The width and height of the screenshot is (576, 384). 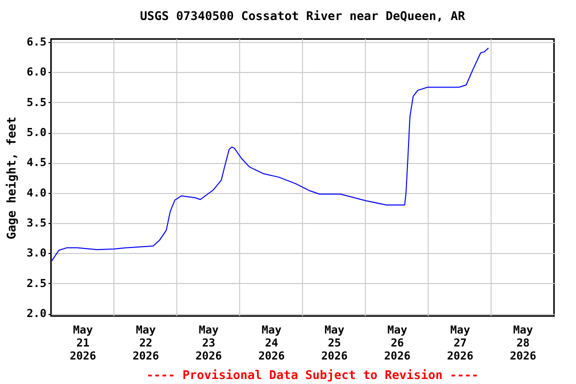 What do you see at coordinates (272, 343) in the screenshot?
I see `x-tick-label: May 24 2026` at bounding box center [272, 343].